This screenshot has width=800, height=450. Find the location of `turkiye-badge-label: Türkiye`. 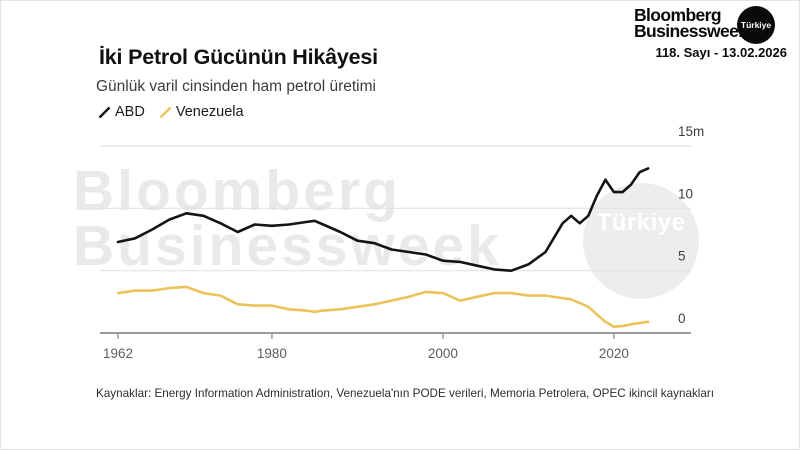

turkiye-badge-label: Türkiye is located at coordinates (756, 25).